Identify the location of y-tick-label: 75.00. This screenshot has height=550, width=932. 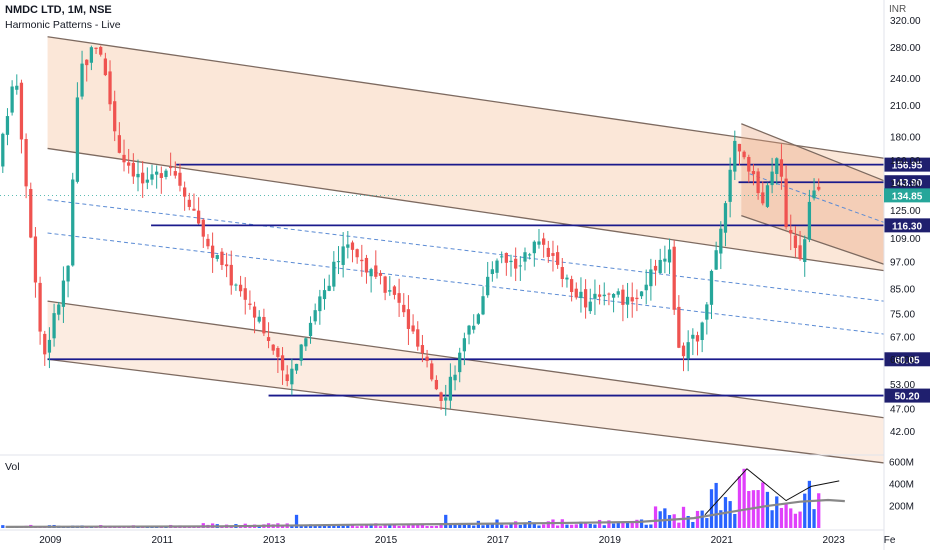
(902, 315).